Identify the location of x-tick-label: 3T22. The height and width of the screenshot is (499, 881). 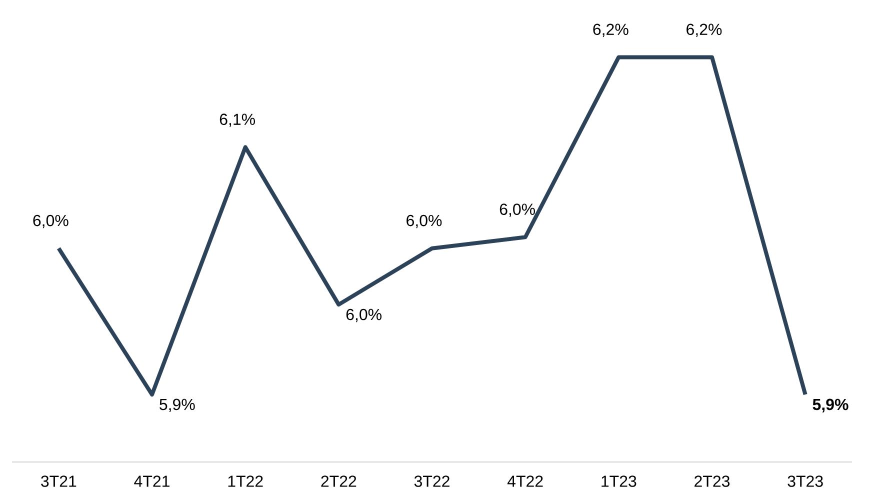
(432, 481).